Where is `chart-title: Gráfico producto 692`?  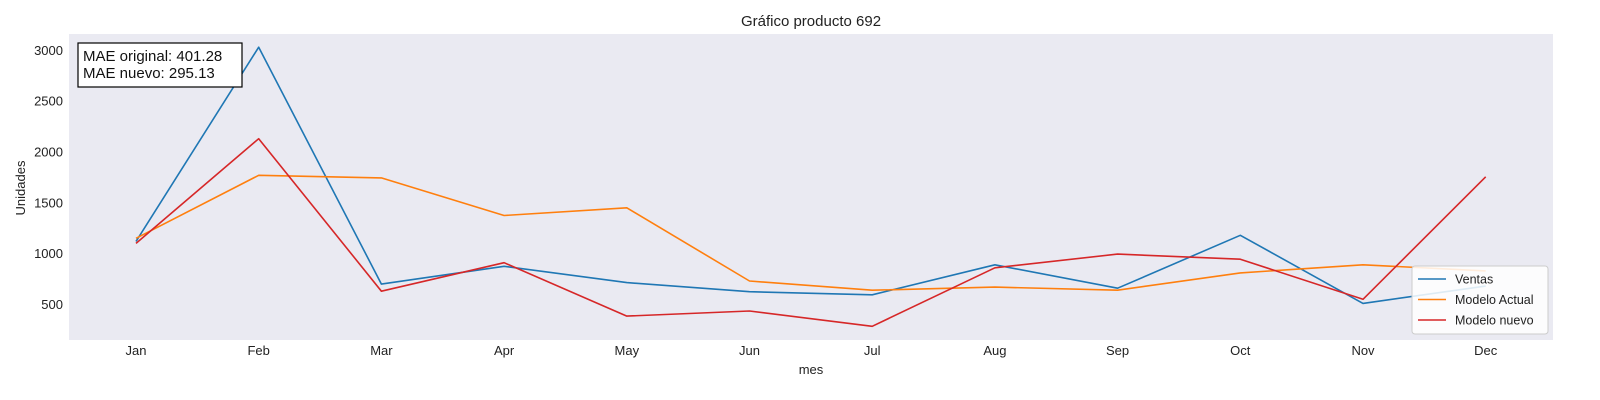
chart-title: Gráfico producto 692 is located at coordinates (811, 21).